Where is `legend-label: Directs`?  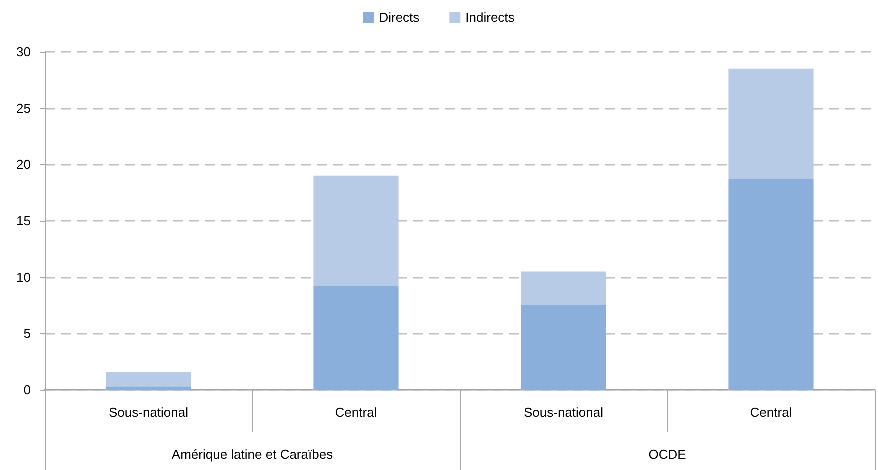 legend-label: Directs is located at coordinates (399, 17).